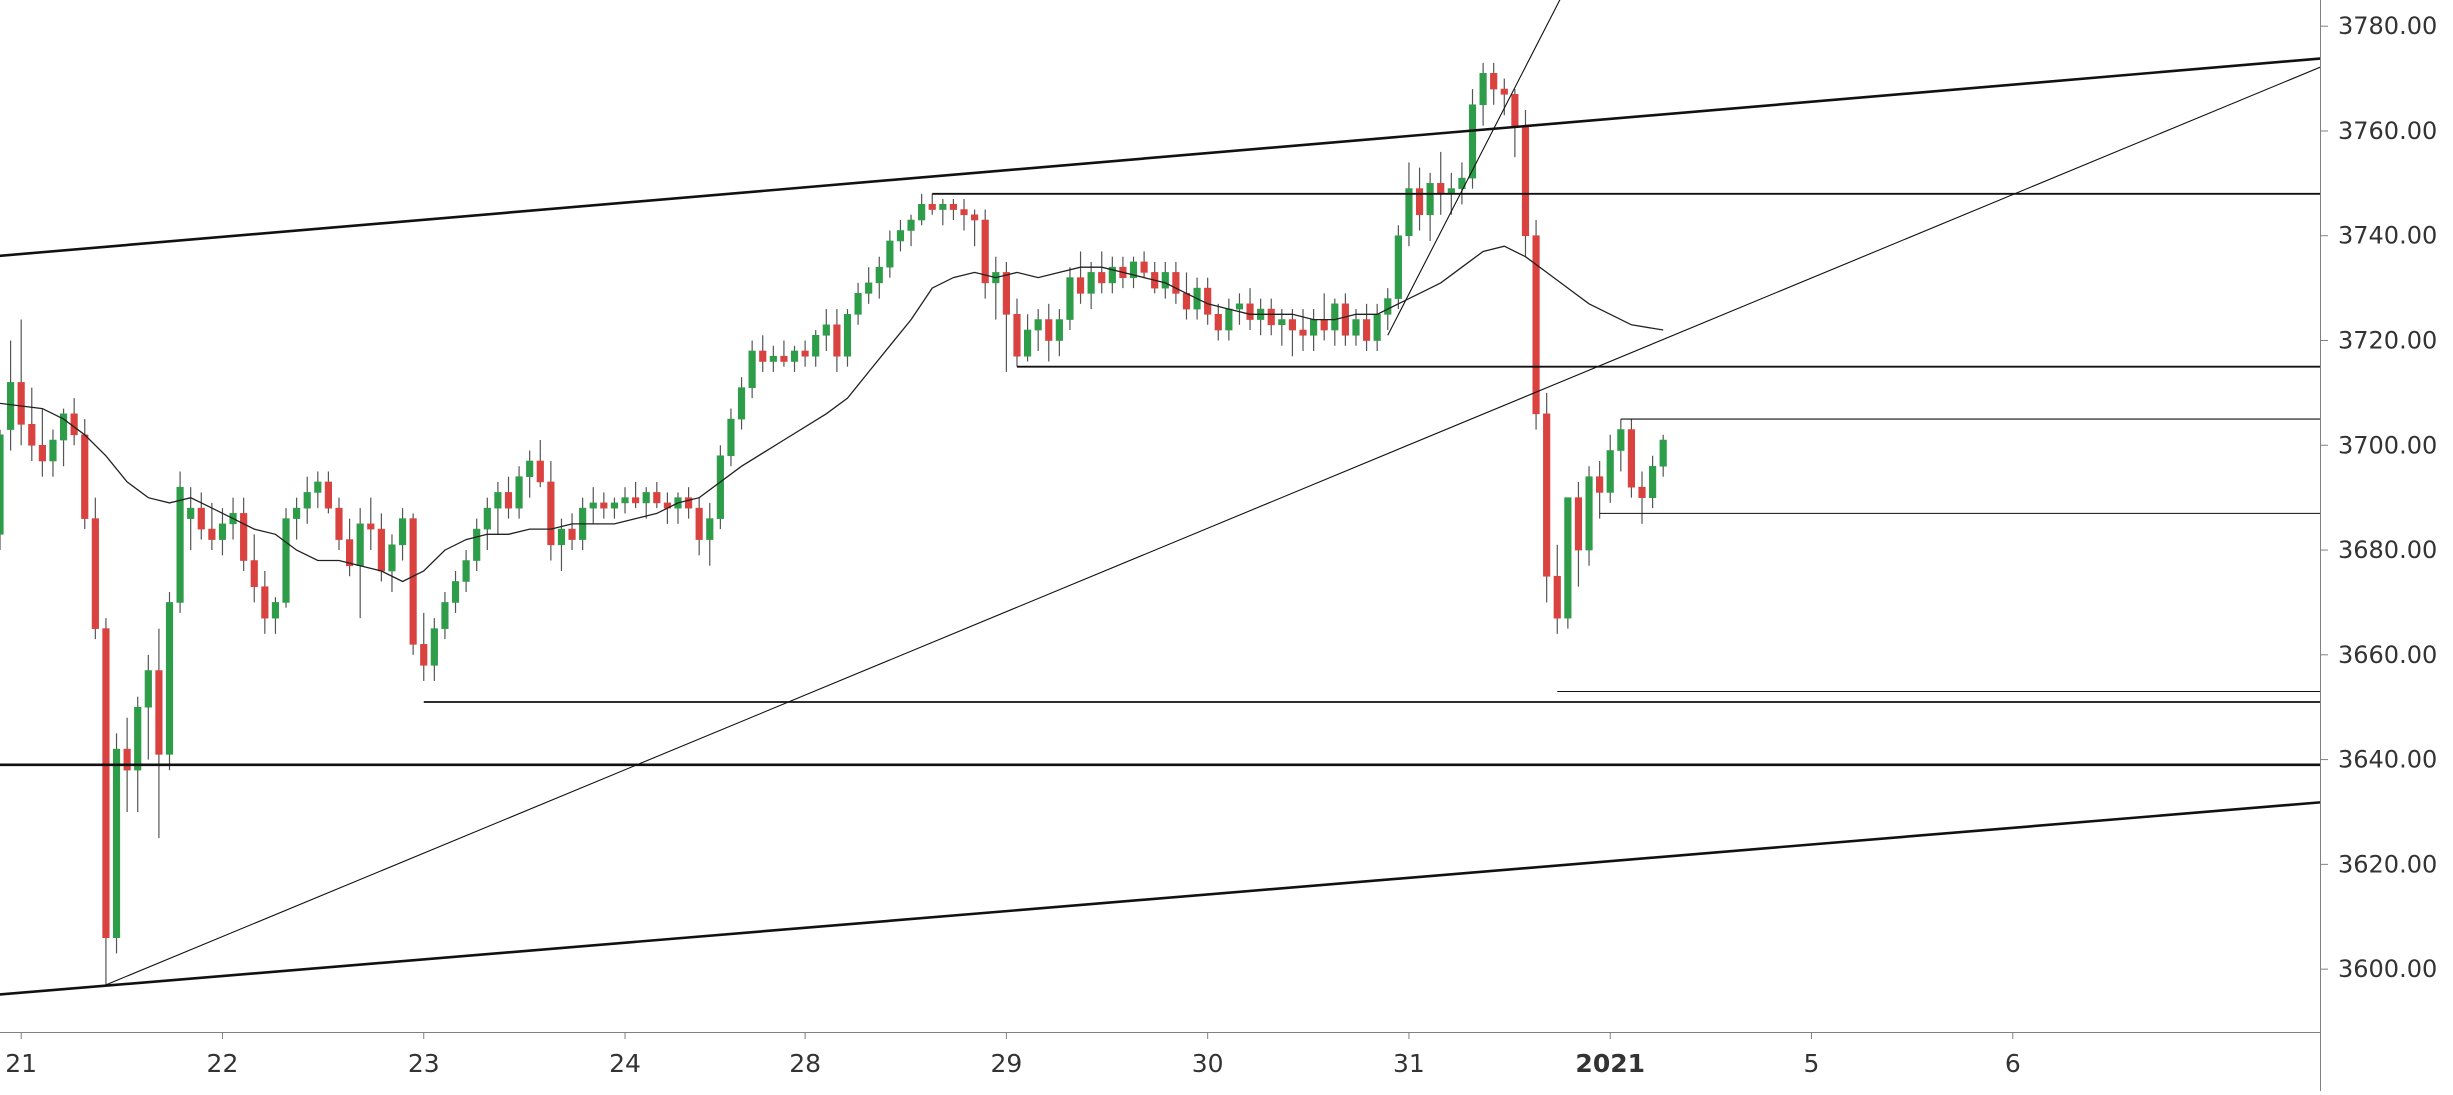 This screenshot has height=1095, width=2453. What do you see at coordinates (21, 1063) in the screenshot?
I see `x-tick-label: 21` at bounding box center [21, 1063].